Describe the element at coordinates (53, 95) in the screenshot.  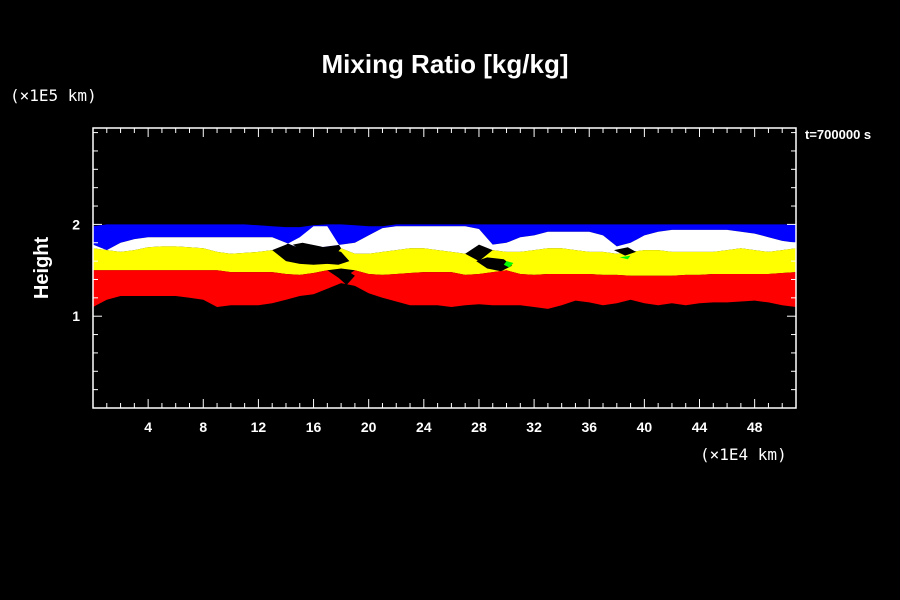
I see `y-unit-label: (×1E5 km)` at that location.